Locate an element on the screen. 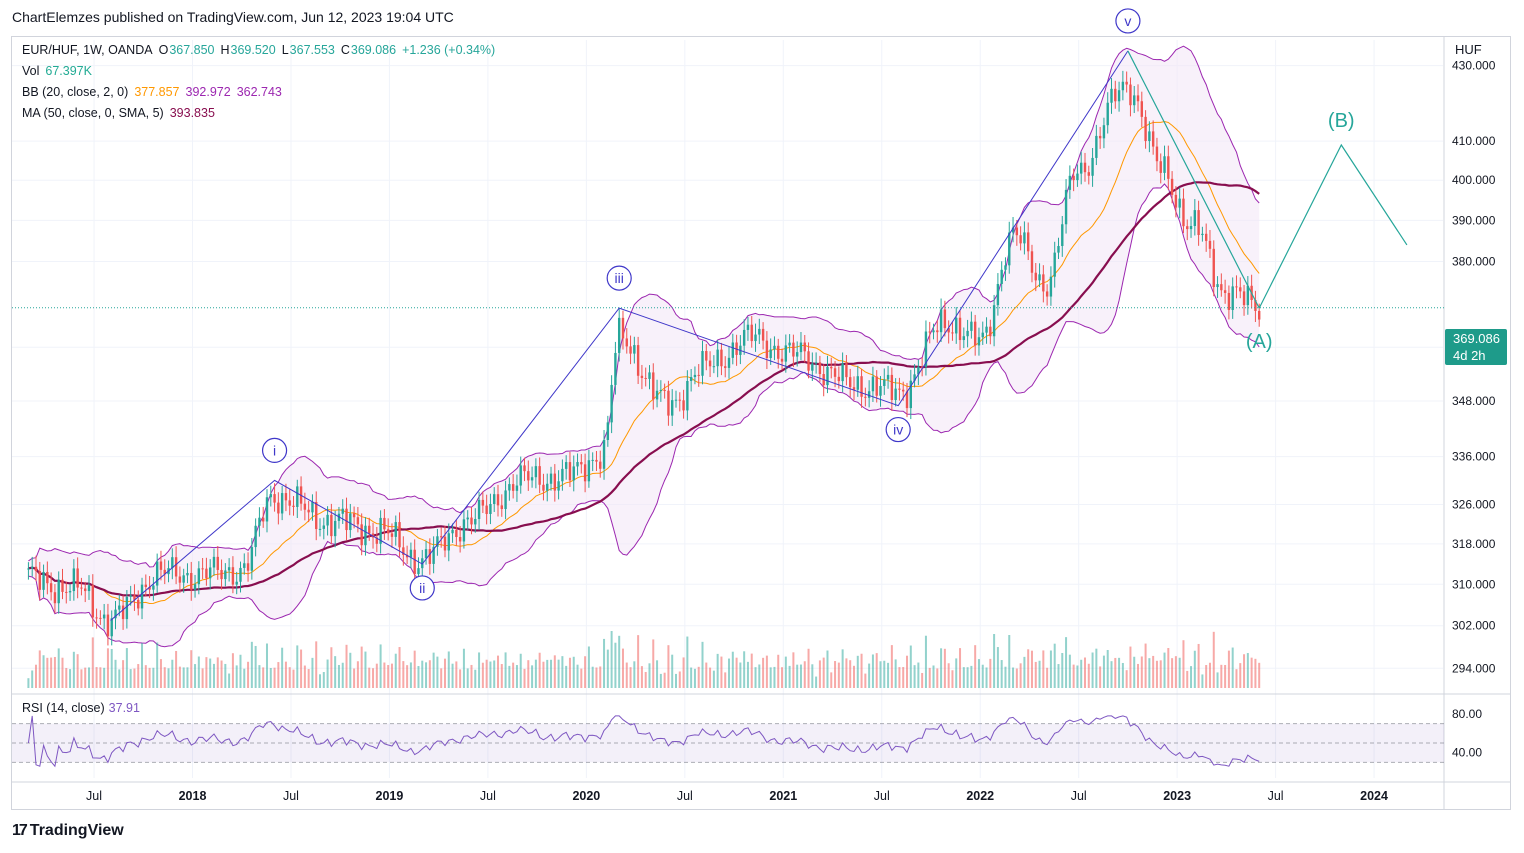 This screenshot has width=1524, height=853. time-tick-label: Jul is located at coordinates (1079, 796).